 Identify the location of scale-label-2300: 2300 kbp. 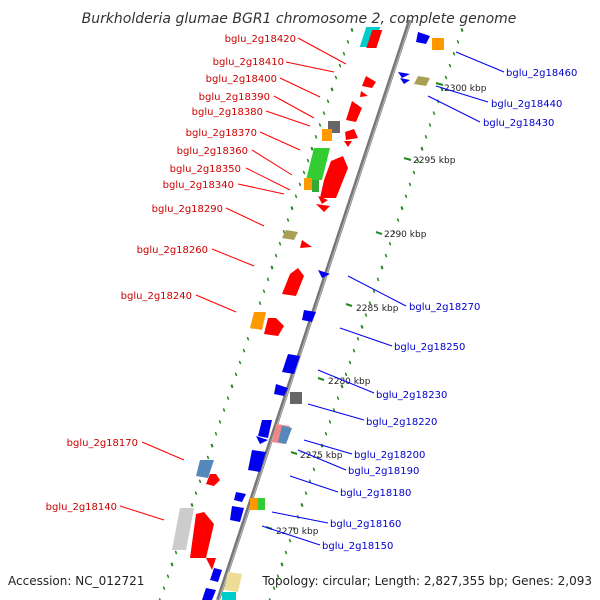
(465, 89).